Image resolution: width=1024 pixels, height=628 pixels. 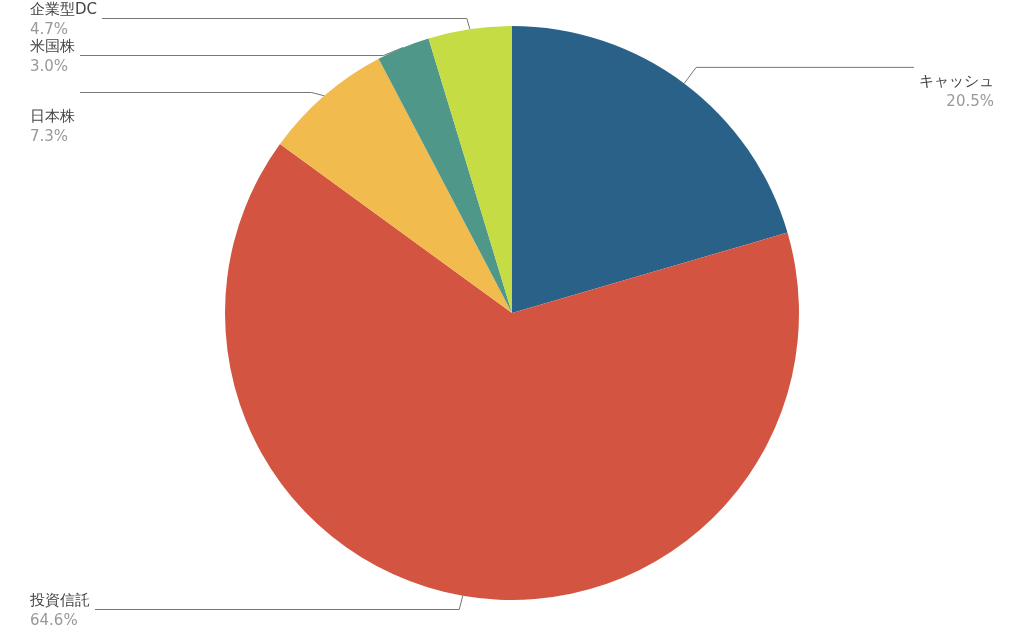 What do you see at coordinates (49, 28) in the screenshot?
I see `data-label: 4.7%` at bounding box center [49, 28].